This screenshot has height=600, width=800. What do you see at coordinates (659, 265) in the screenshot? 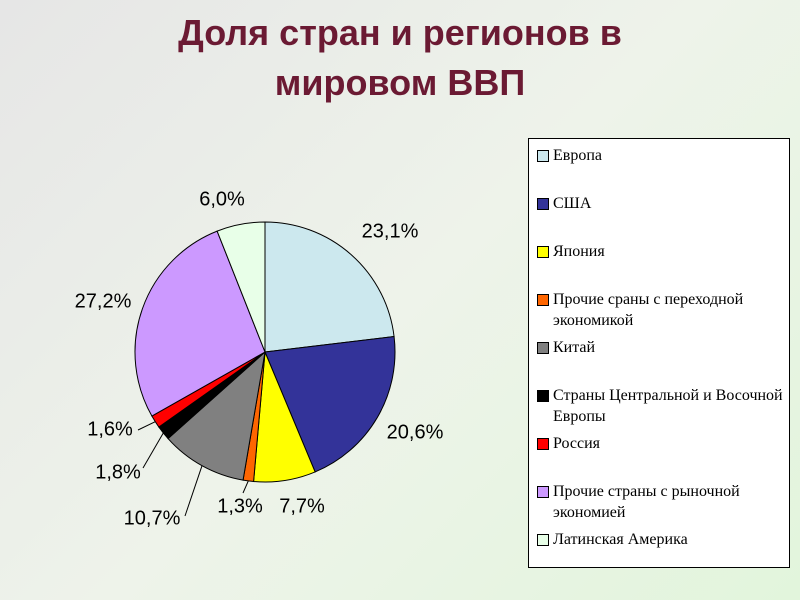
I see `legend-item: Япония` at bounding box center [659, 265].